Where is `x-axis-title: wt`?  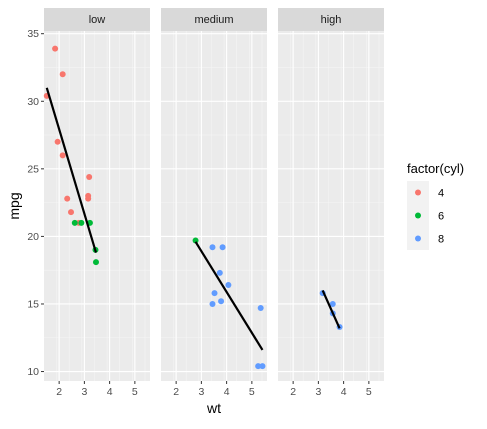 x-axis-title: wt is located at coordinates (213, 408).